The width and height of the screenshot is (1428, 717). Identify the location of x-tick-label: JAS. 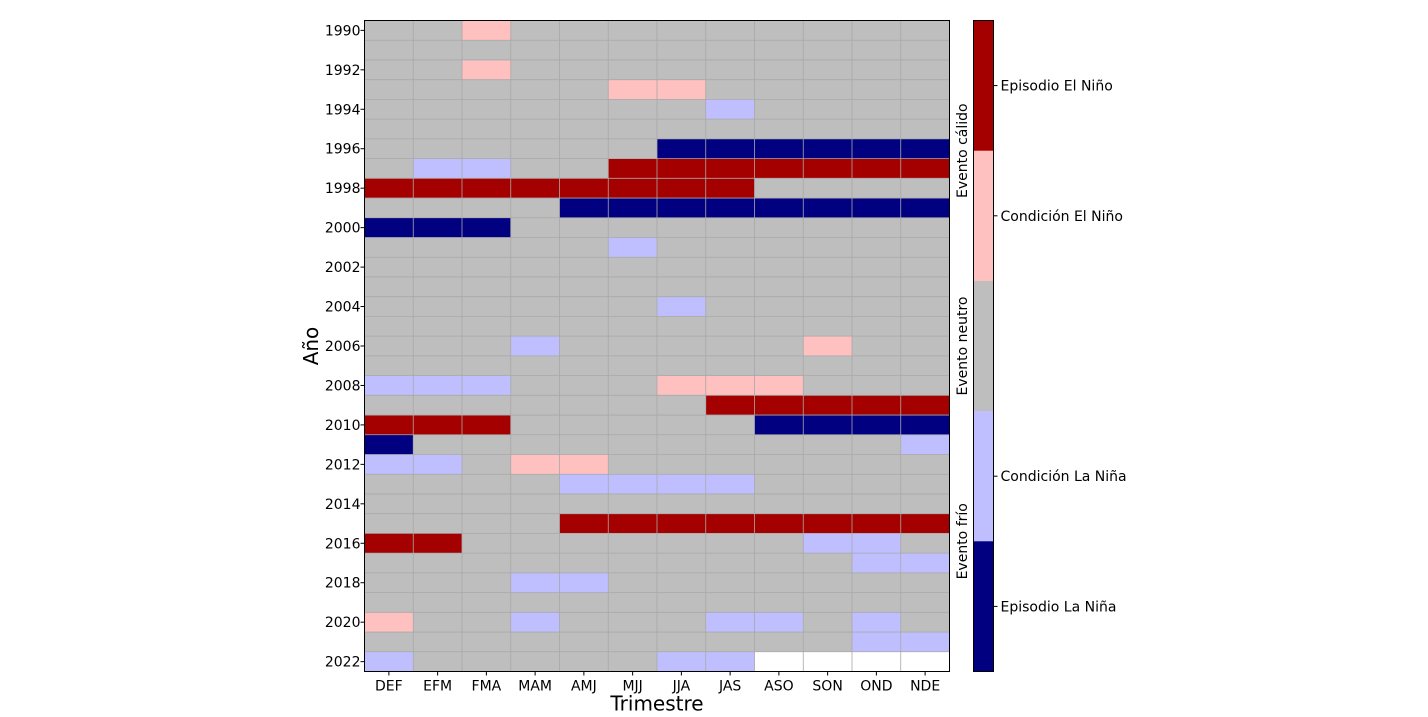
(729, 687).